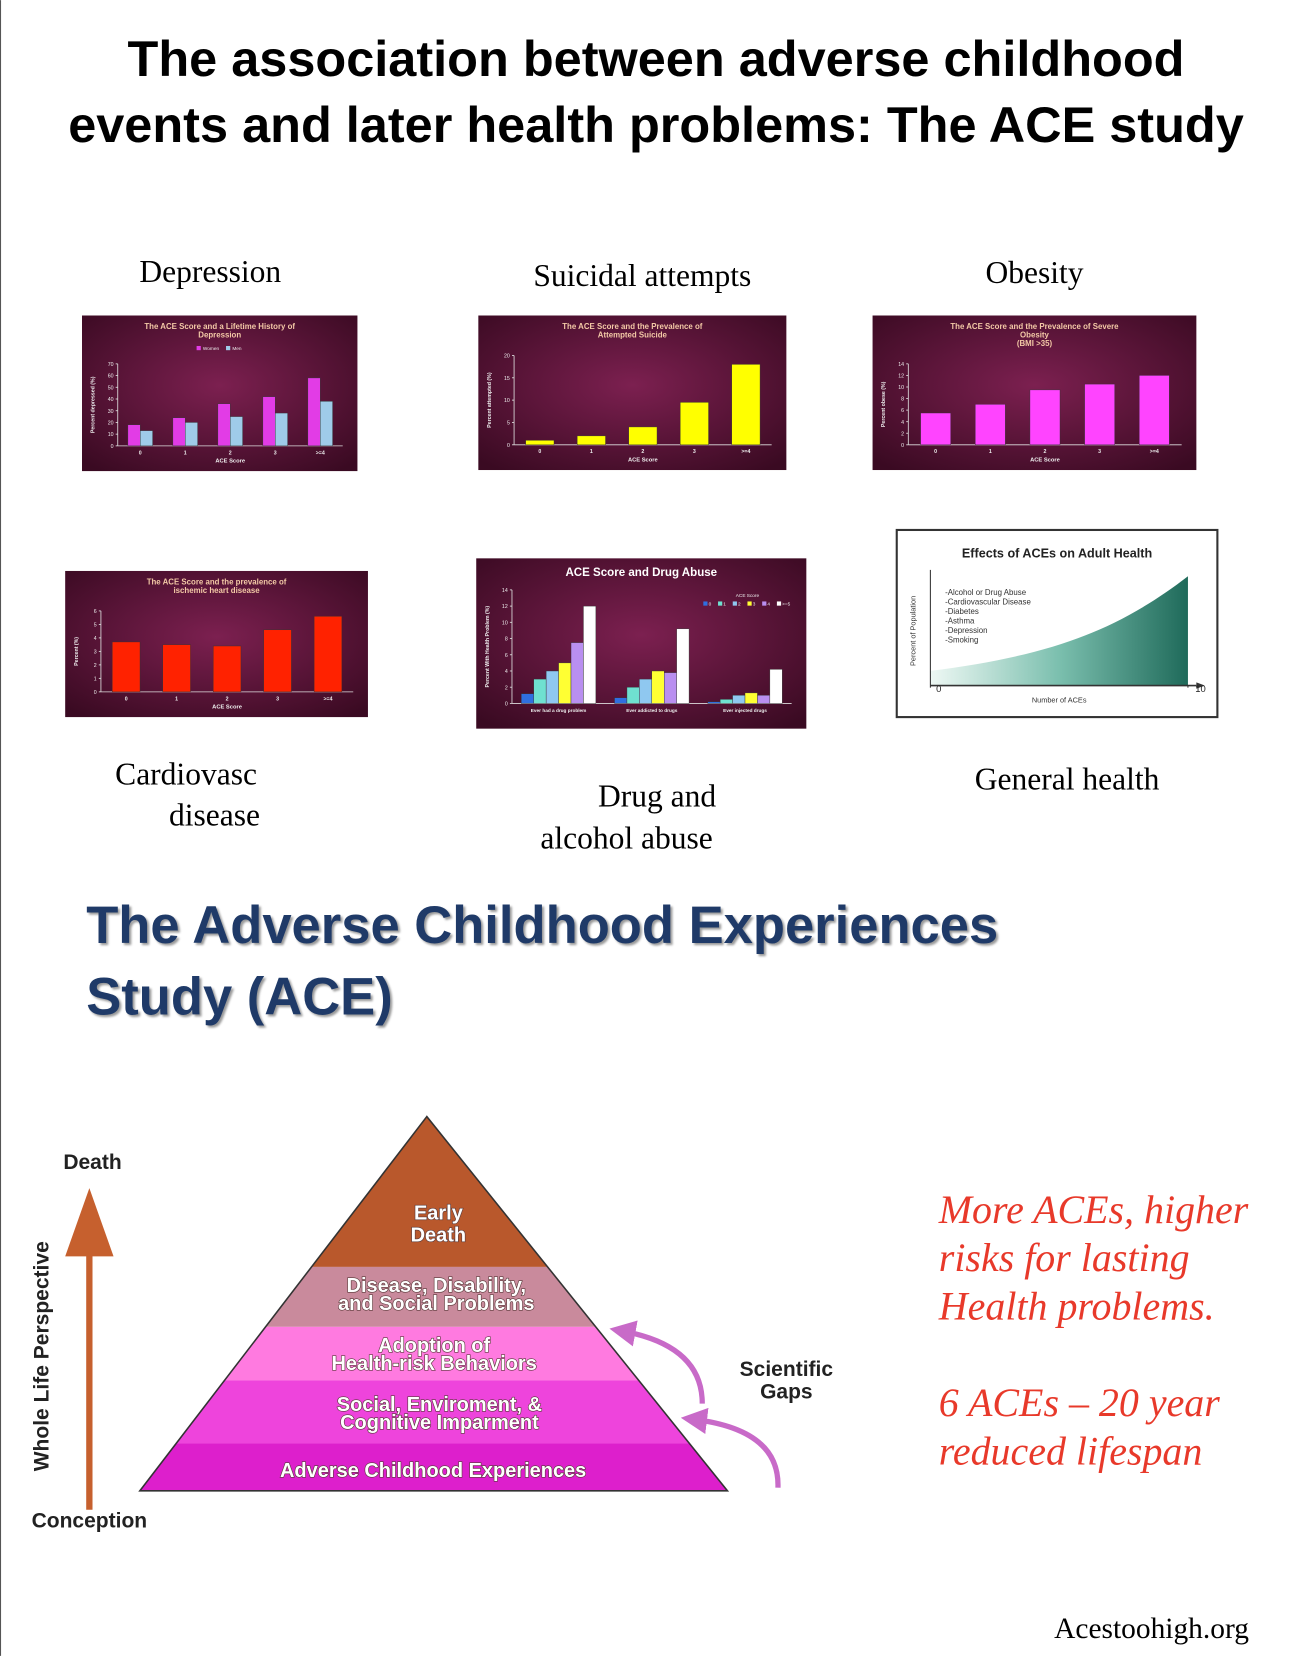 The image size is (1312, 1656). What do you see at coordinates (966, 630) in the screenshot?
I see `list-item: -Depression` at bounding box center [966, 630].